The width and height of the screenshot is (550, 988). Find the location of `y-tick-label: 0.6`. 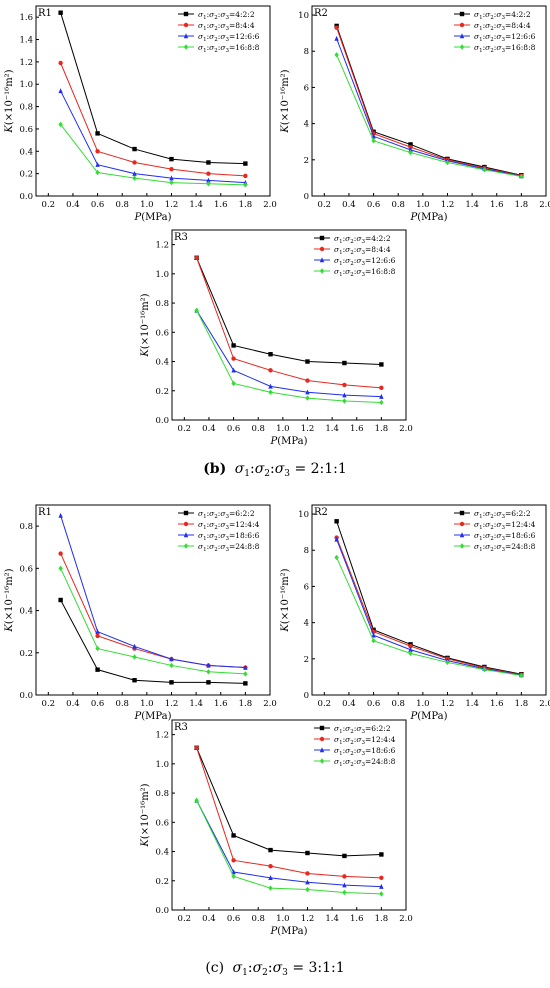

y-tick-label: 0.6 is located at coordinates (162, 333).